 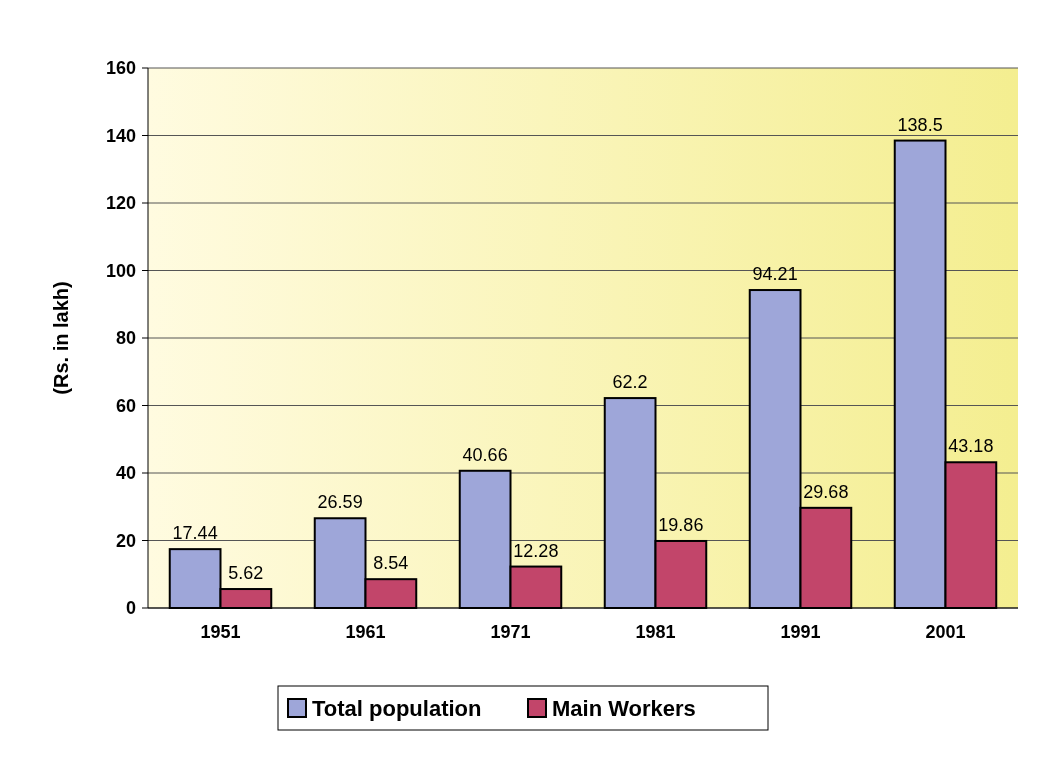 What do you see at coordinates (120, 203) in the screenshot?
I see `y-tick-label: 120` at bounding box center [120, 203].